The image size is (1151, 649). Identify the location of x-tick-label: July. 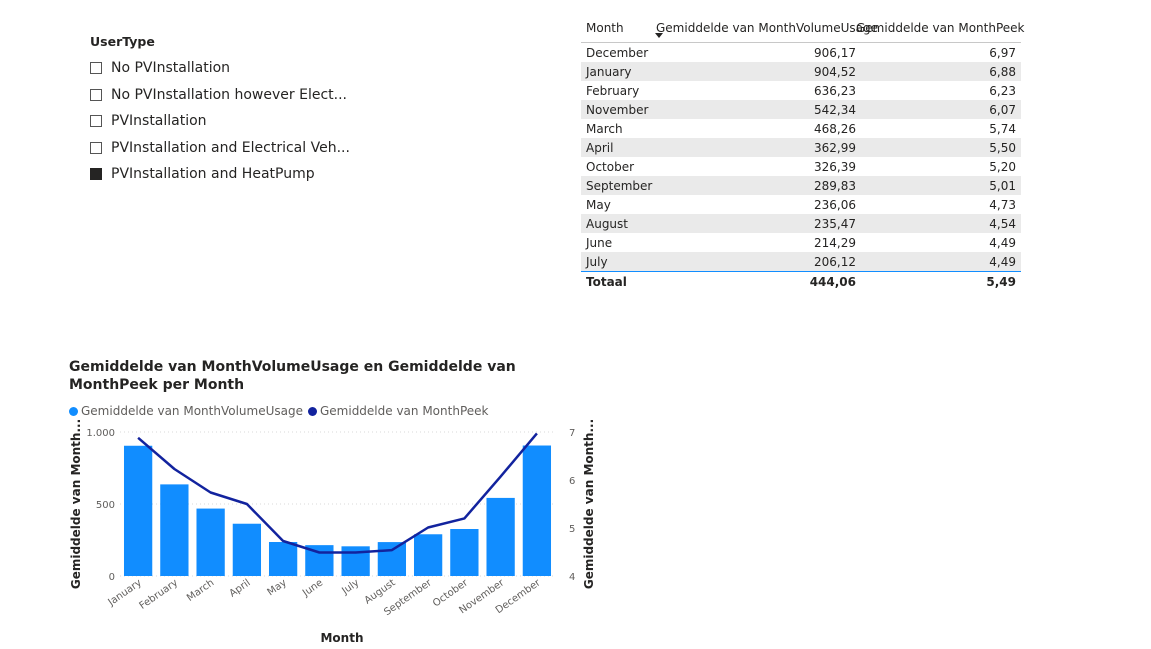
(350, 587).